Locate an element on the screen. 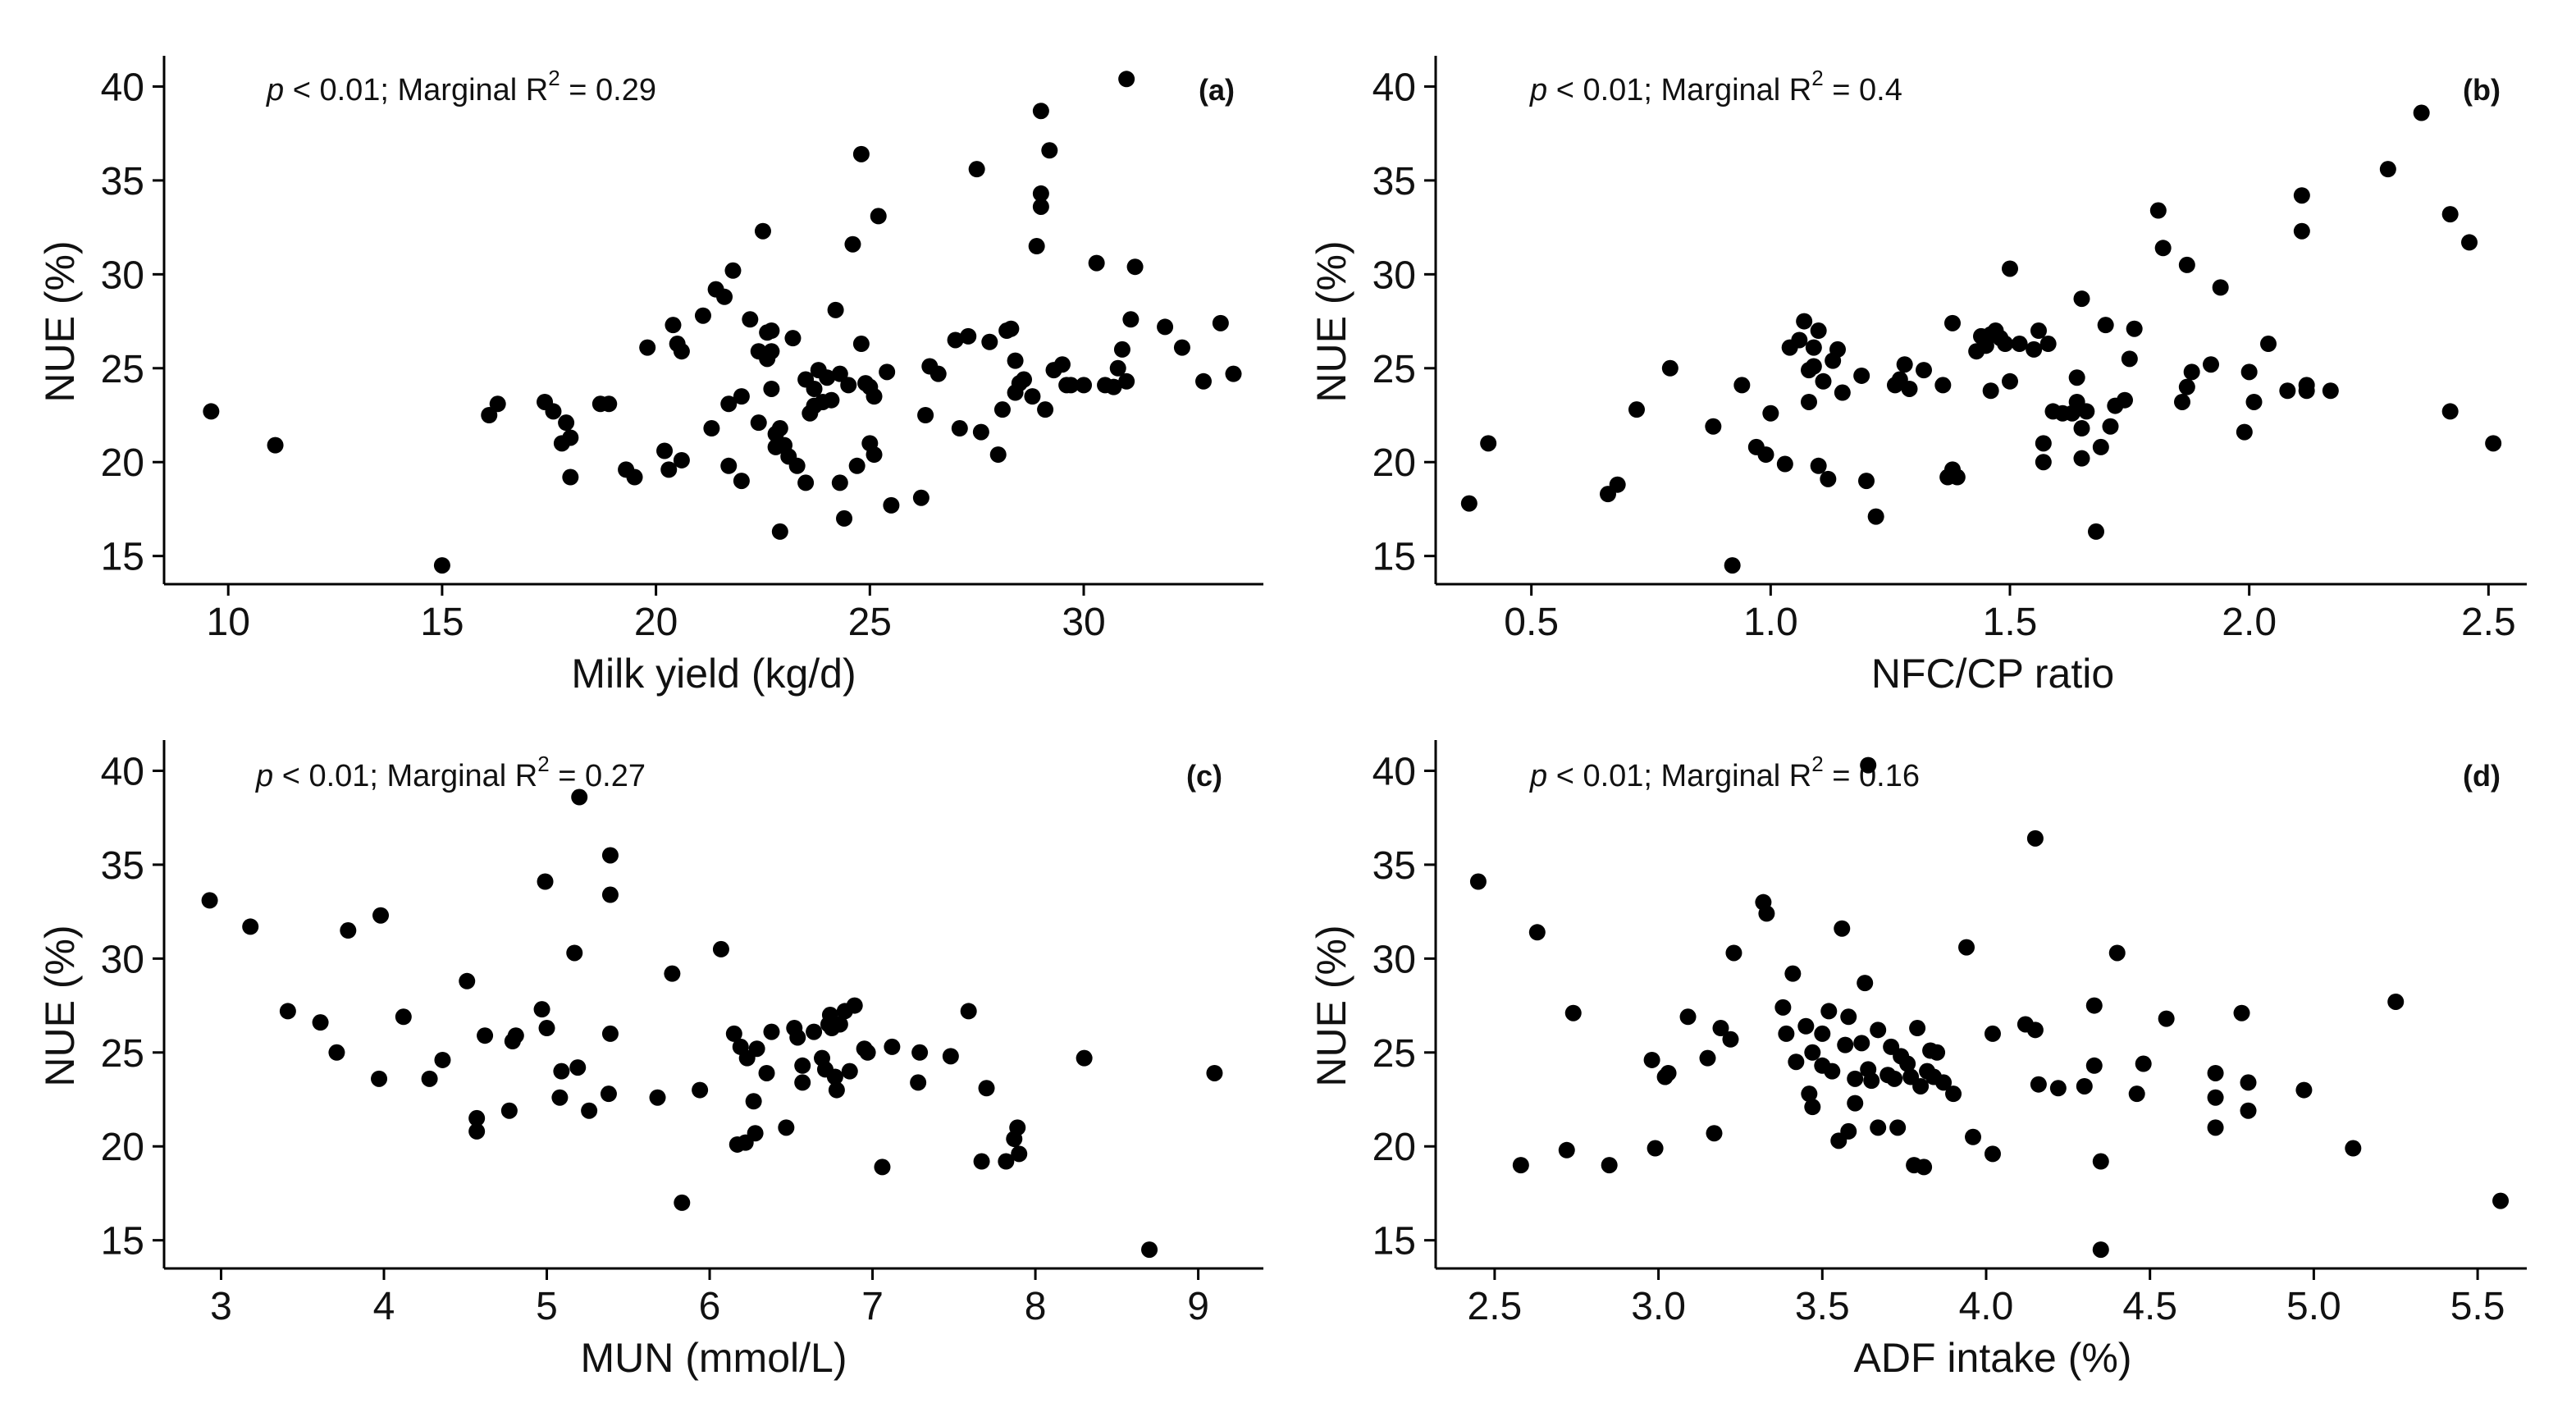  panel-c-annotation: p < 0.01; Marginal R2 = 0.27 is located at coordinates (451, 772).